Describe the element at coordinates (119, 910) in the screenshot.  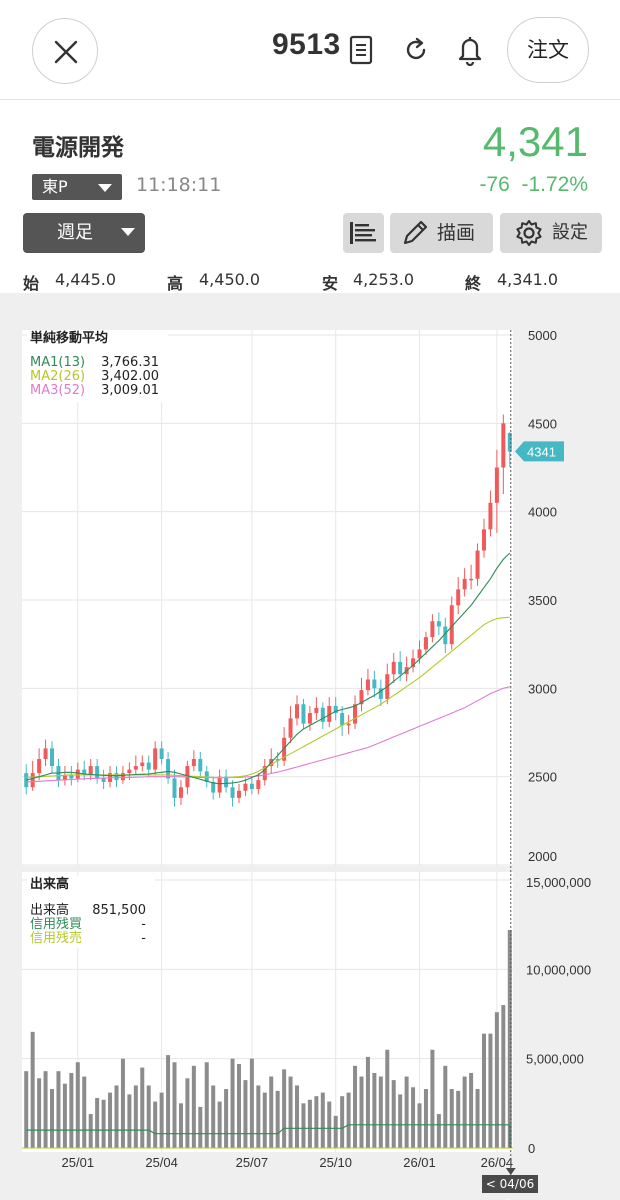
I see `volume-value: 851,500` at that location.